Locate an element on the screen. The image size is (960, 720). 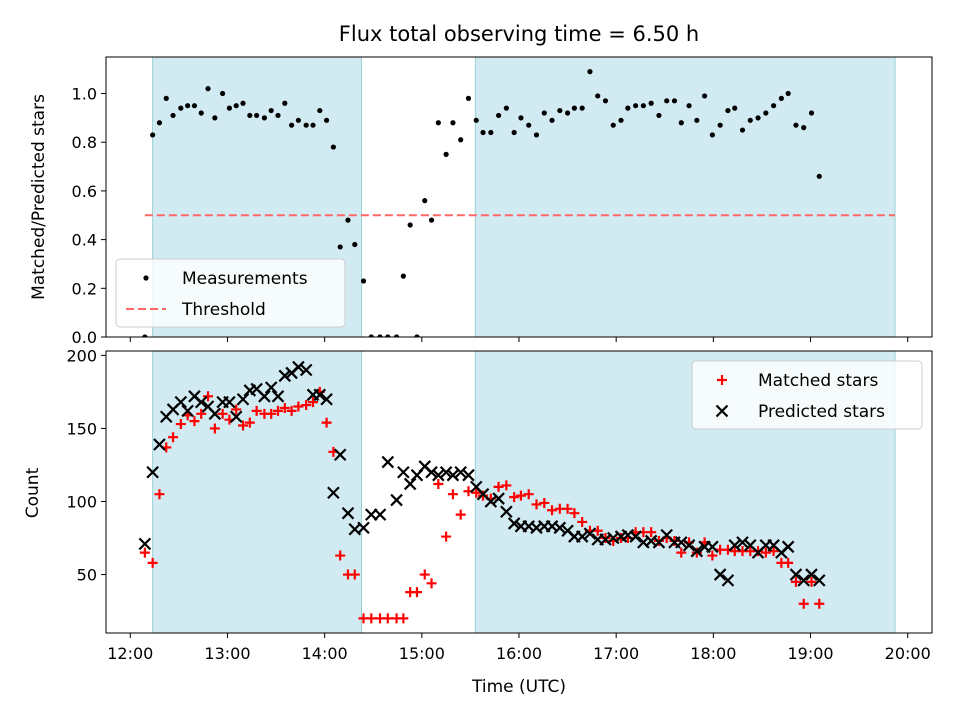
legend-label: Matched stars is located at coordinates (818, 381).